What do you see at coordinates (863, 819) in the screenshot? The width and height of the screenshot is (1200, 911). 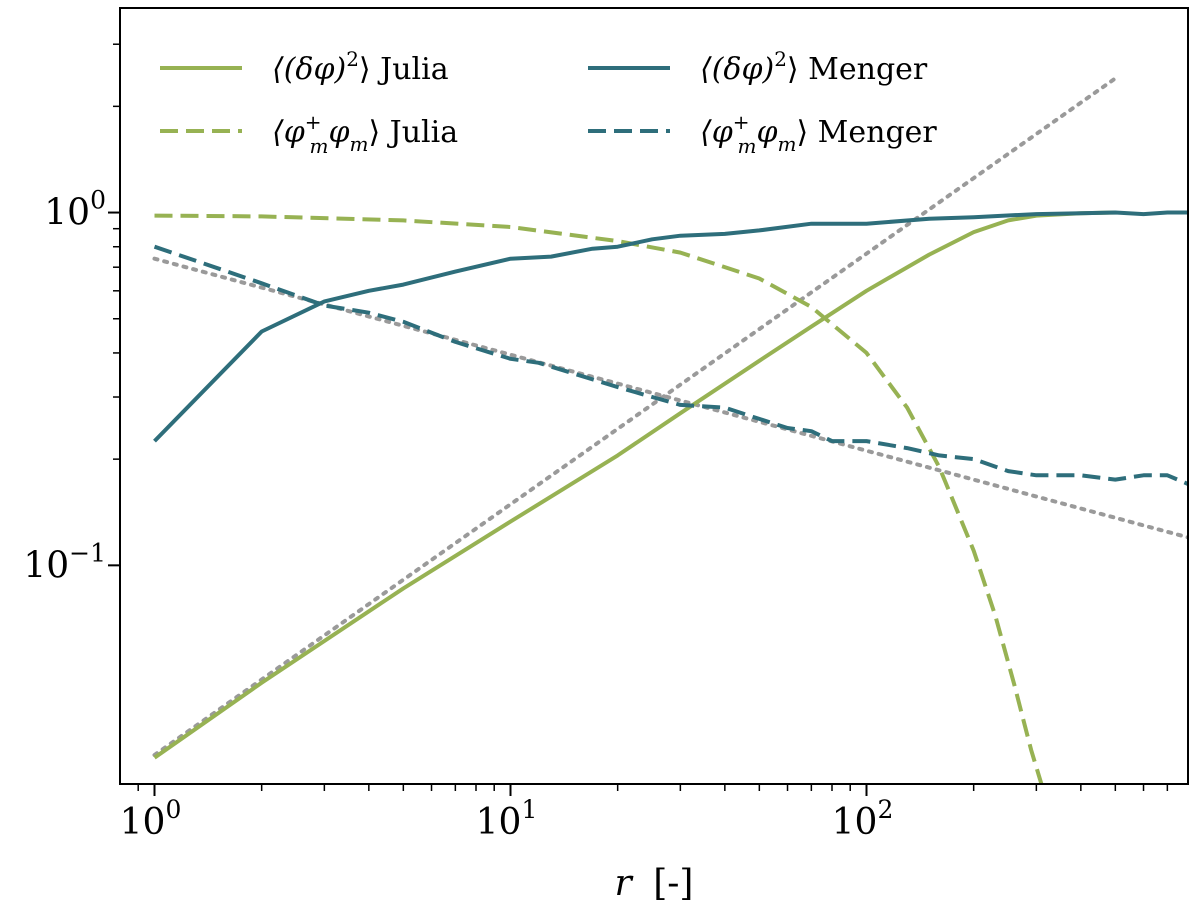 I see `x-tick-label: 10²` at bounding box center [863, 819].